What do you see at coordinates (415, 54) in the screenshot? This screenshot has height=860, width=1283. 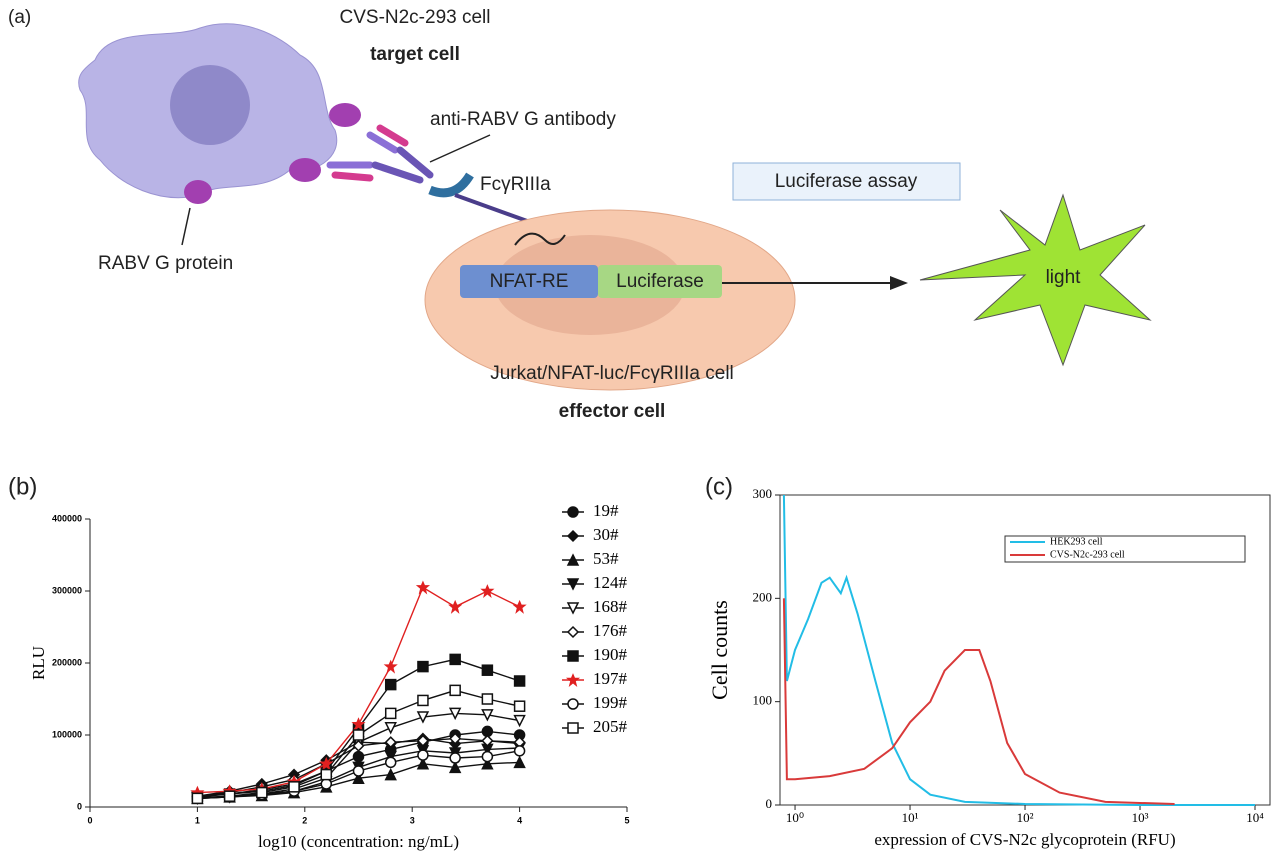 I see `label: target cell` at bounding box center [415, 54].